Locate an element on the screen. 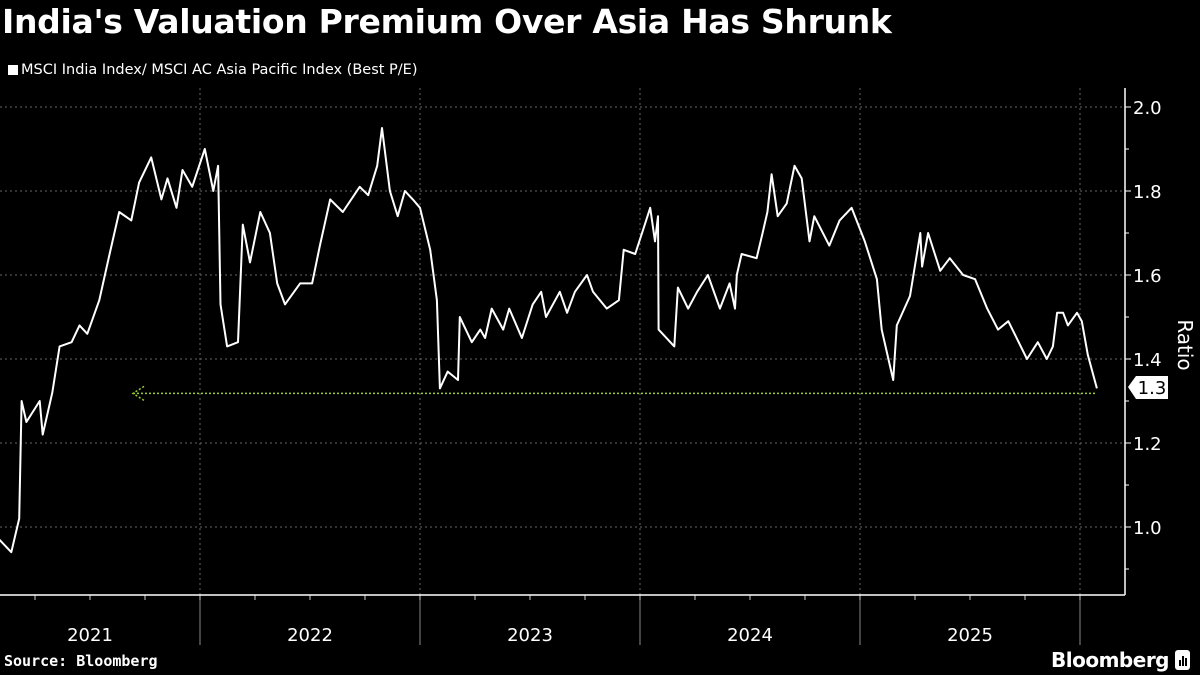 Image resolution: width=1200 pixels, height=675 pixels. x-axis-ticks: 2021 2022 2023 2024 2025 is located at coordinates (530, 635).